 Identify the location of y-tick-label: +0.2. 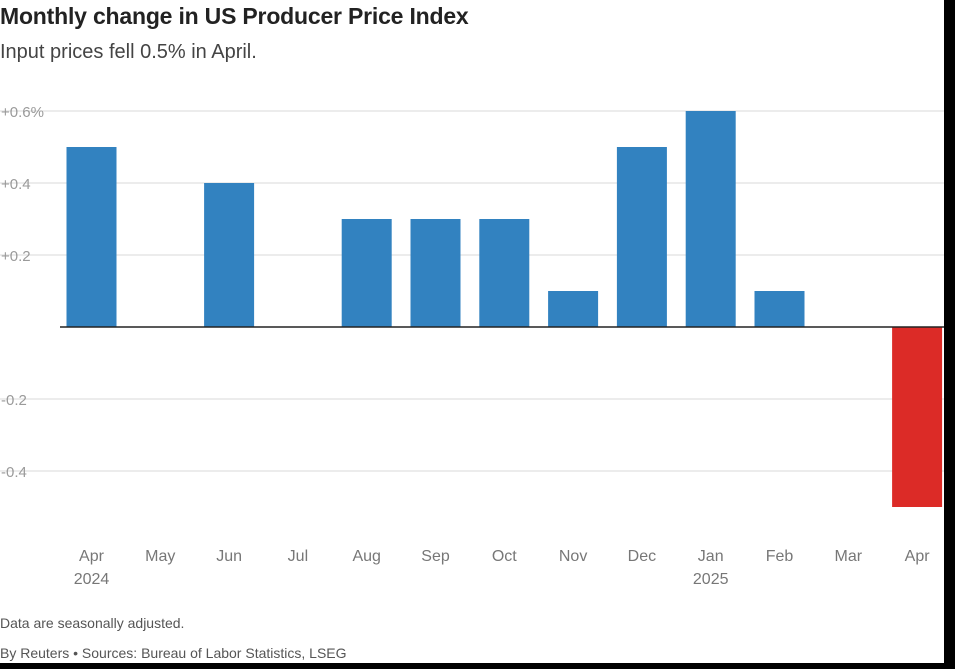
(16, 256).